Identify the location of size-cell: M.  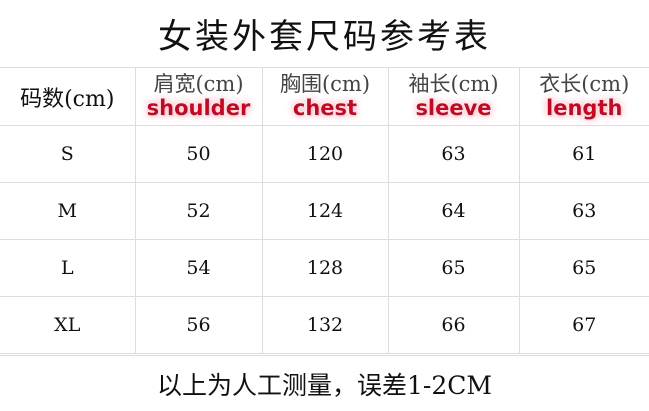
(68, 211).